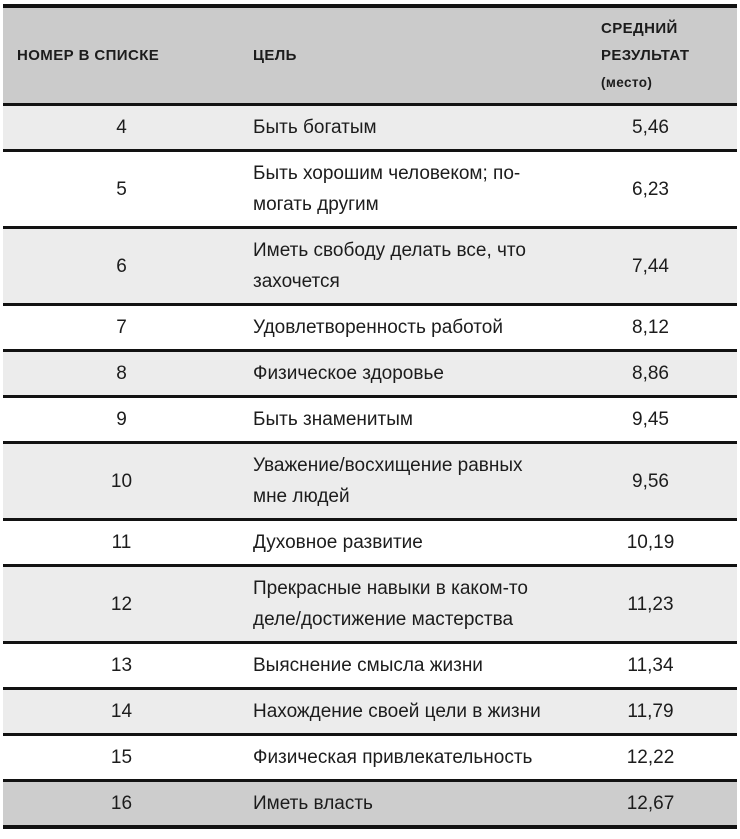  What do you see at coordinates (650, 189) in the screenshot?
I see `row-result: 6,23` at bounding box center [650, 189].